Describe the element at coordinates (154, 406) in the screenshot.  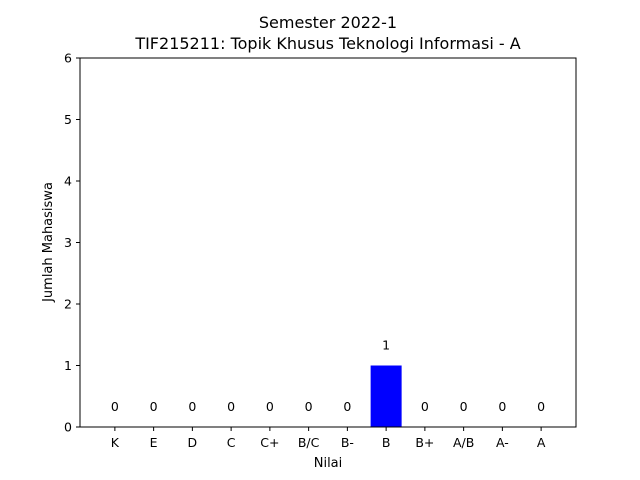
I see `data-label-1: 0` at that location.